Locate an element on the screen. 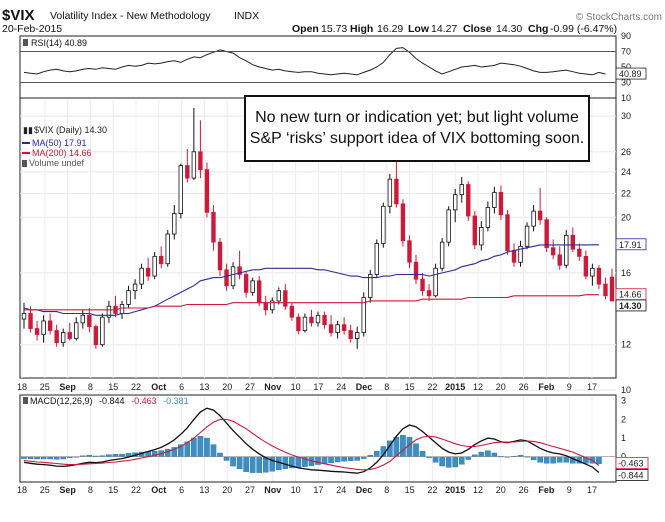  x-tick-label: 26 is located at coordinates (524, 387).